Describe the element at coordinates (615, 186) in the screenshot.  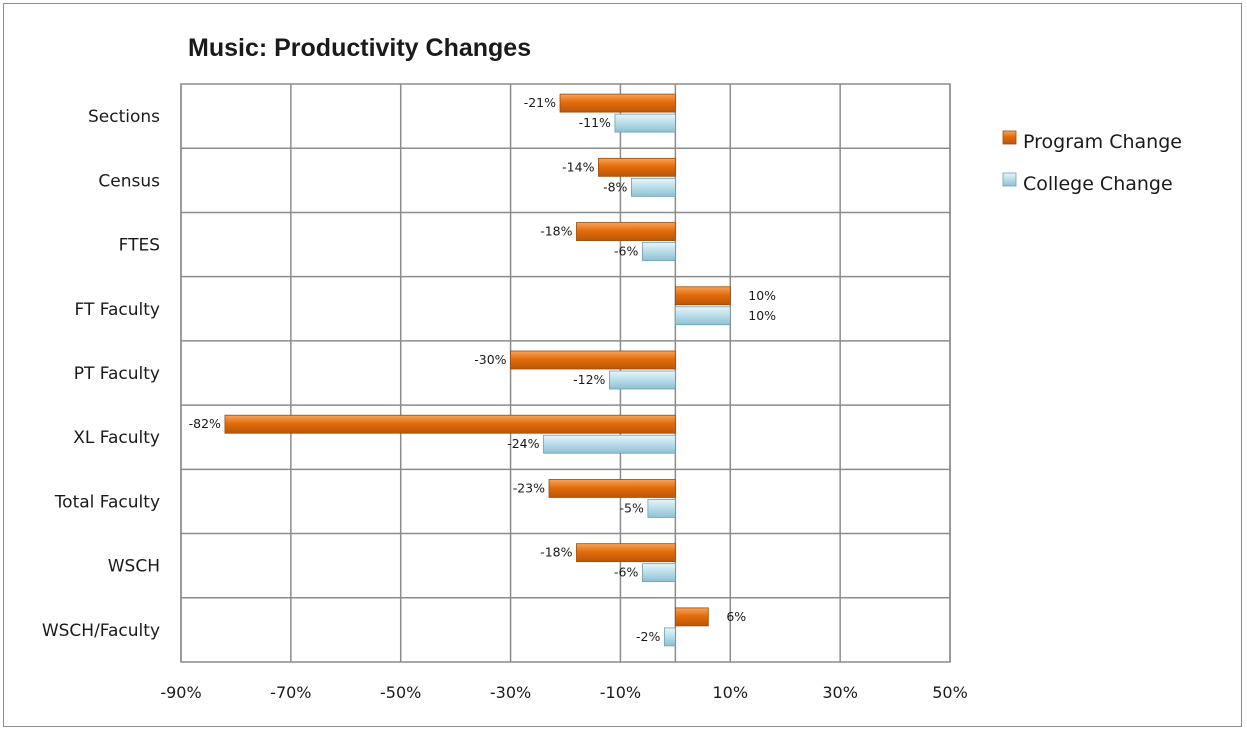
I see `college-change-label: -8%` at that location.